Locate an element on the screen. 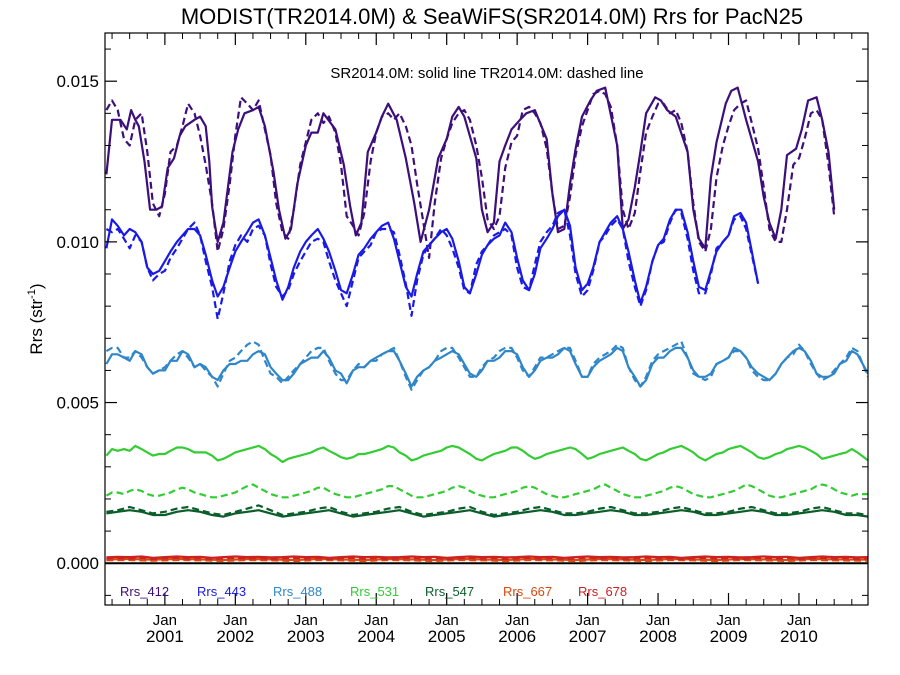 This screenshot has width=900, height=675. series-line-rrs-547-solid is located at coordinates (487, 513).